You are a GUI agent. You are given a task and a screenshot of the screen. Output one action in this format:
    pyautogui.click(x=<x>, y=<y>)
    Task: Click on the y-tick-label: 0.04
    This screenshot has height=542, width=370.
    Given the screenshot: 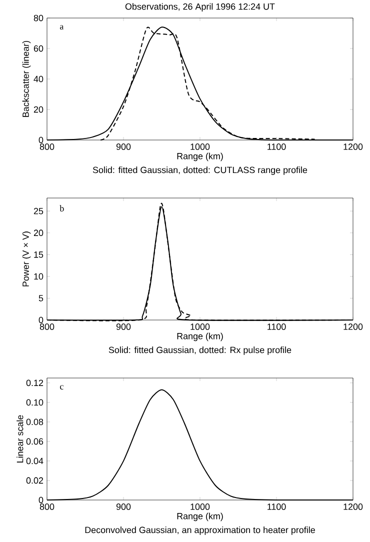 What is the action you would take?
    pyautogui.click(x=35, y=461)
    